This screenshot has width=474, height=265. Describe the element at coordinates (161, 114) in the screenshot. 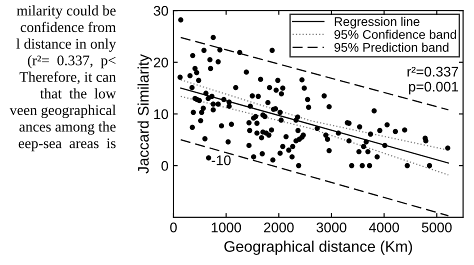

I see `y-tick-label: 10` at that location.